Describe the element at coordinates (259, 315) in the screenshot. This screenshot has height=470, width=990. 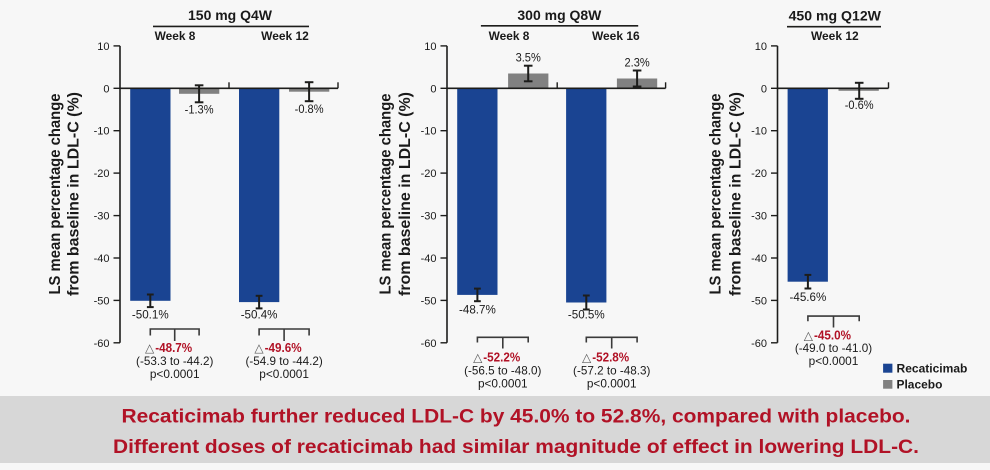
I see `svg-text: -50.4%` at that location.